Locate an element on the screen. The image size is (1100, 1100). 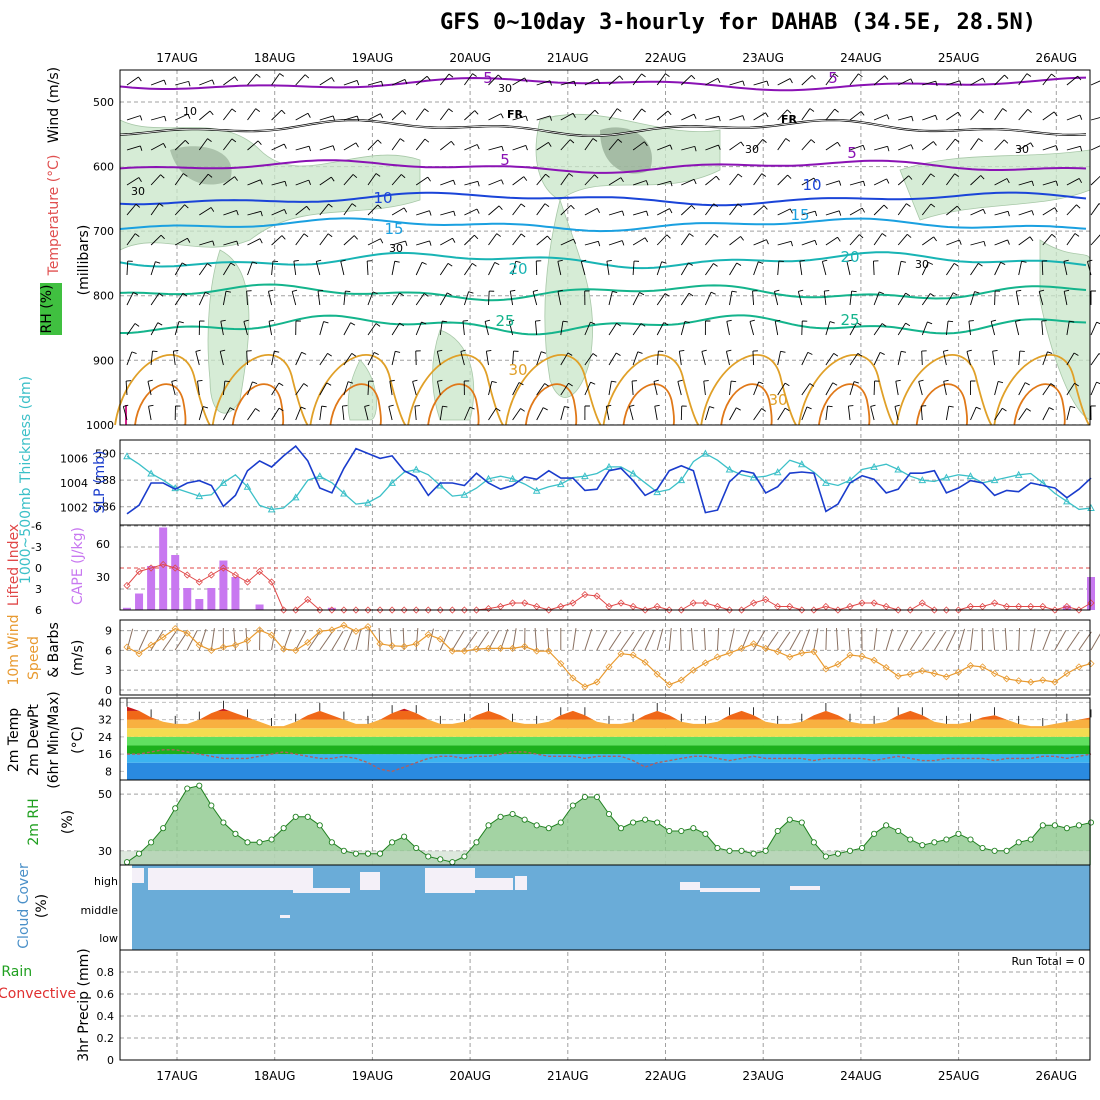
cloud-clear-segment is located at coordinates (690, 886).